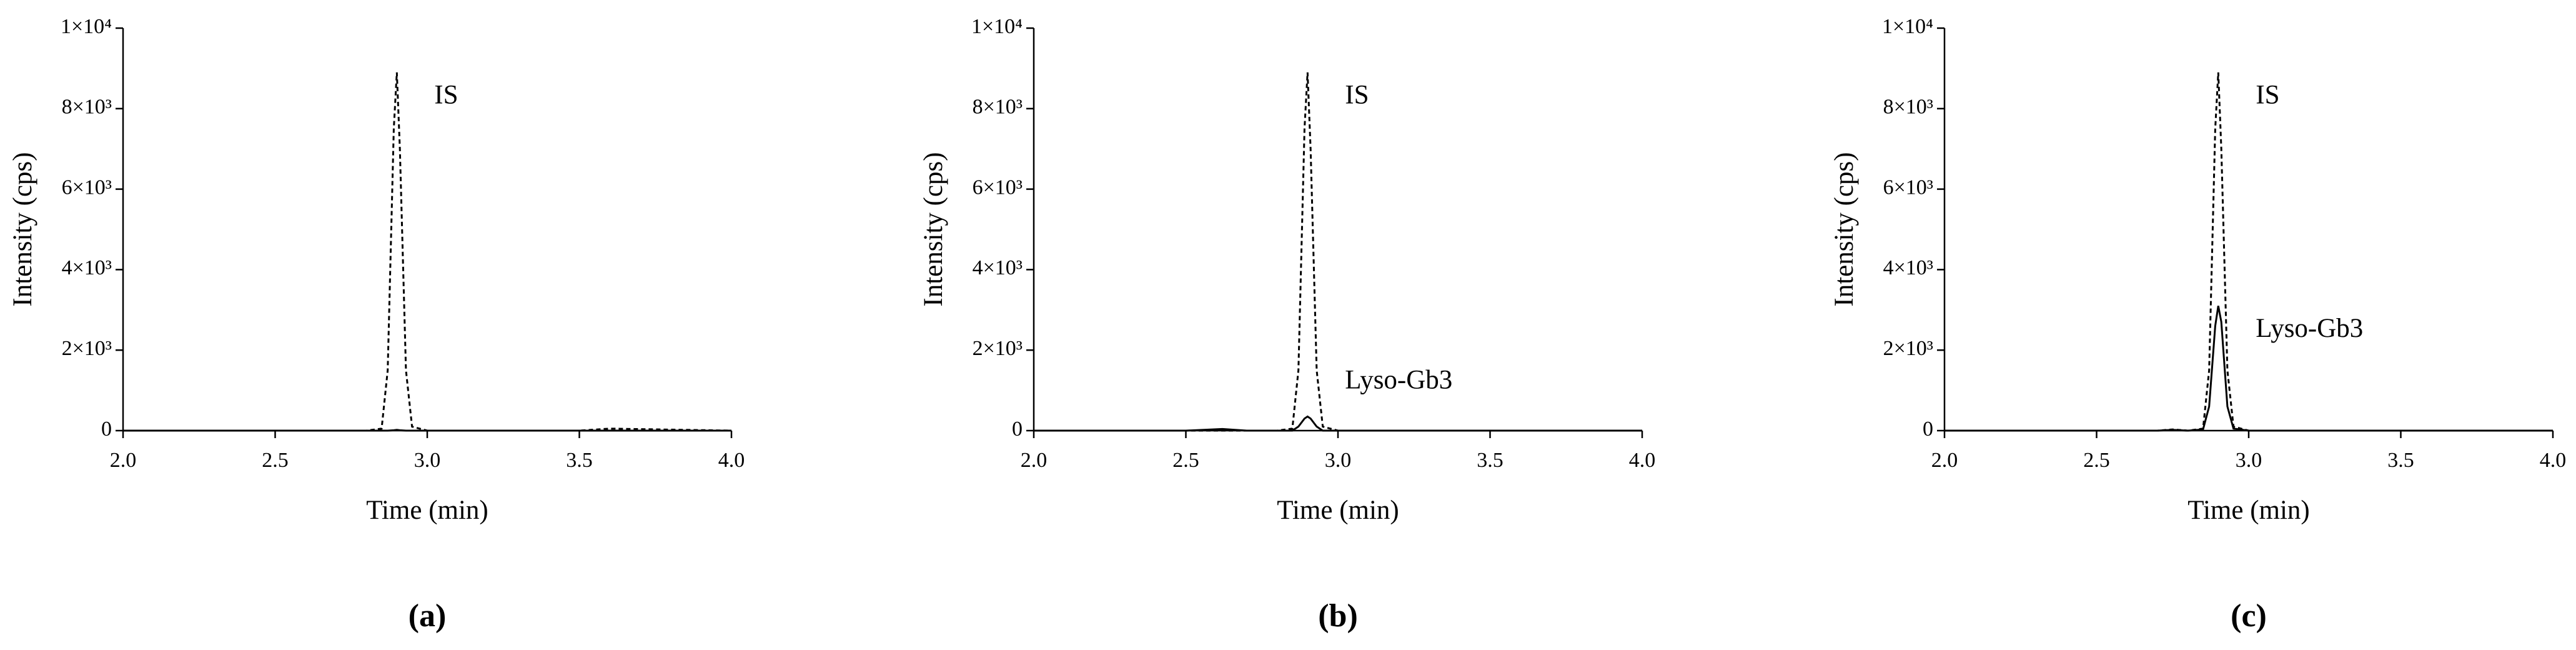 Image resolution: width=2576 pixels, height=650 pixels. What do you see at coordinates (428, 616) in the screenshot?
I see `panel-label: (a)` at bounding box center [428, 616].